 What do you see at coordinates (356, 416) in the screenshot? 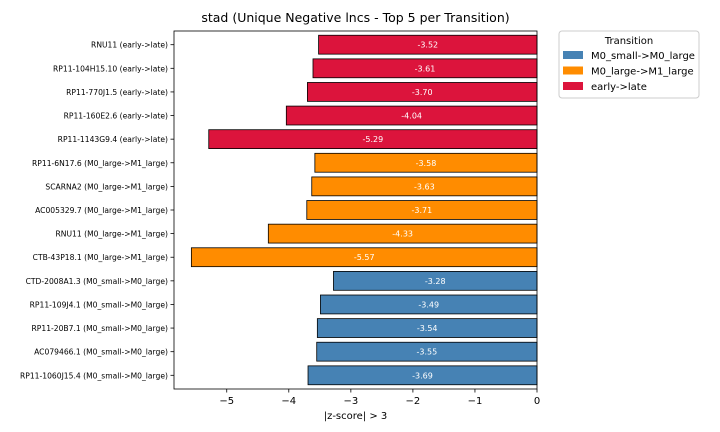
I see `x-axis-label: |z-score| > 3` at bounding box center [356, 416].